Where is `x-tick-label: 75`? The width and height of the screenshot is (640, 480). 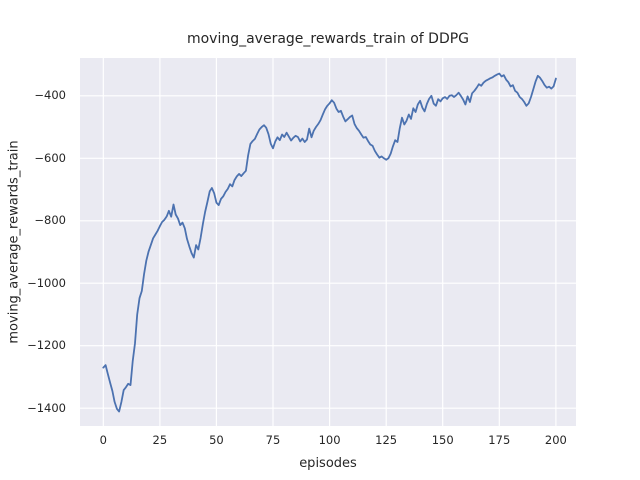
x-tick-label: 75 is located at coordinates (273, 440).